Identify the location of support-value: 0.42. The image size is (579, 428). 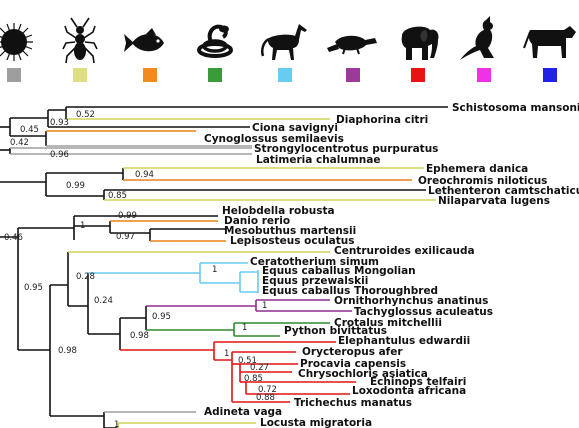
(19, 143).